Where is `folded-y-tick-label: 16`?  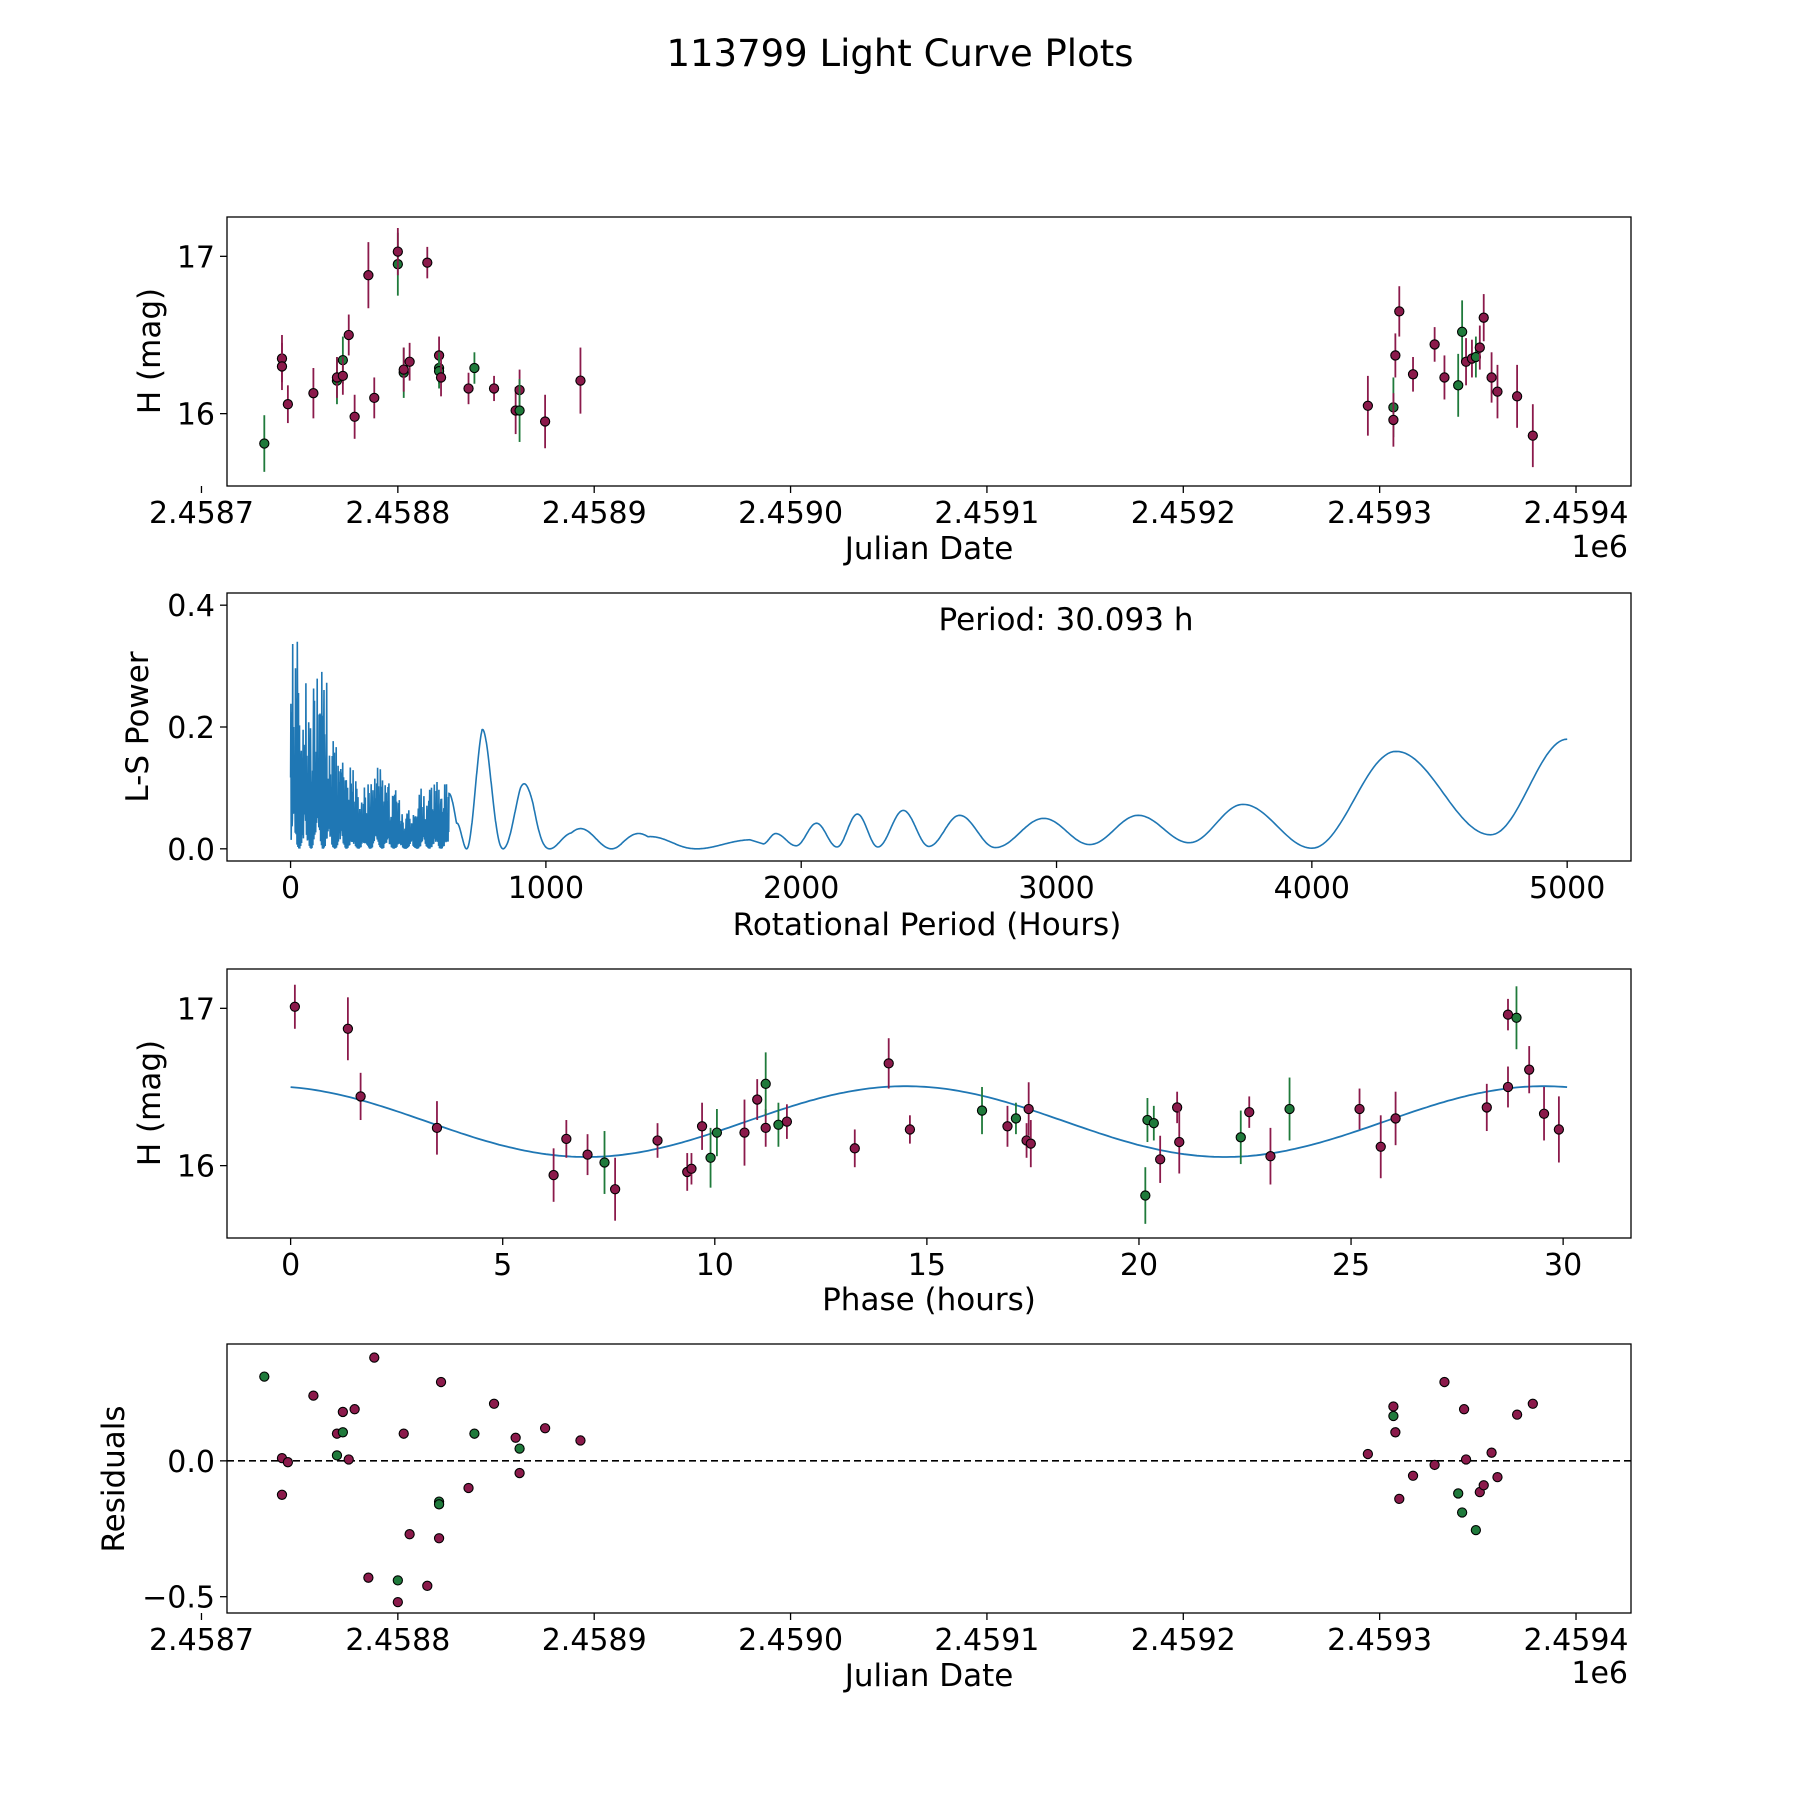
folded-y-tick-label: 16 is located at coordinates (196, 1167).